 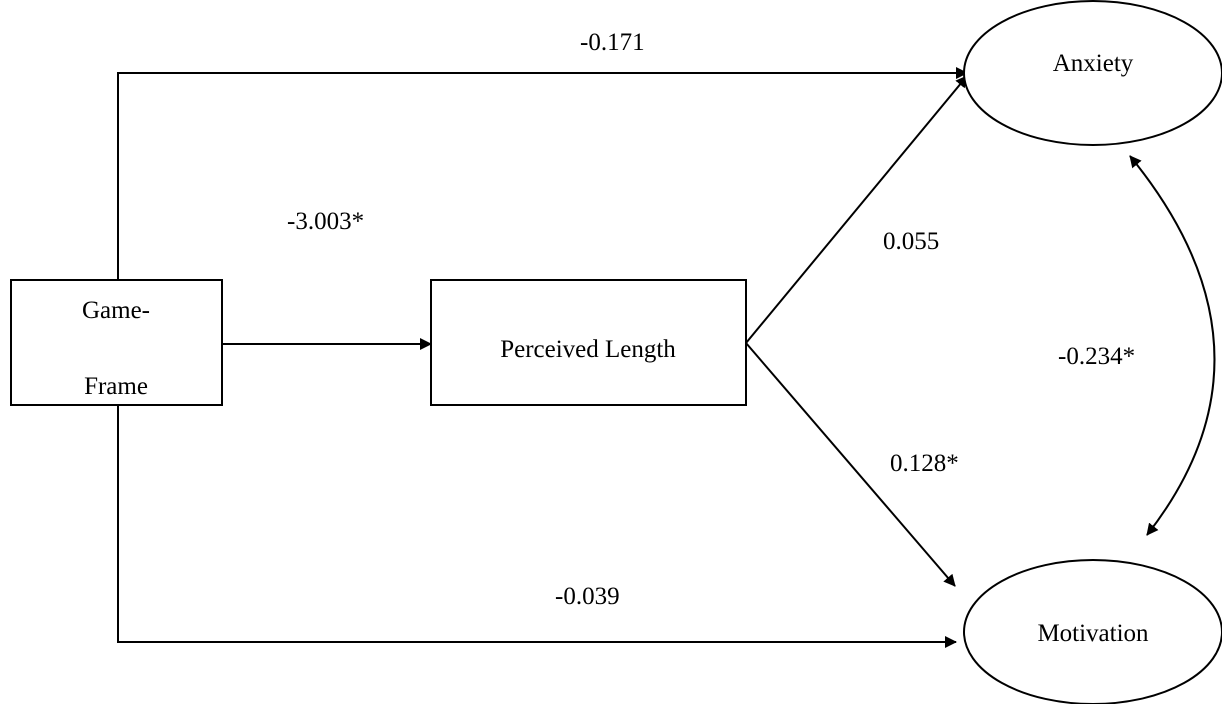 I want to click on perceived-length-label: Perceived Length, so click(x=588, y=349).